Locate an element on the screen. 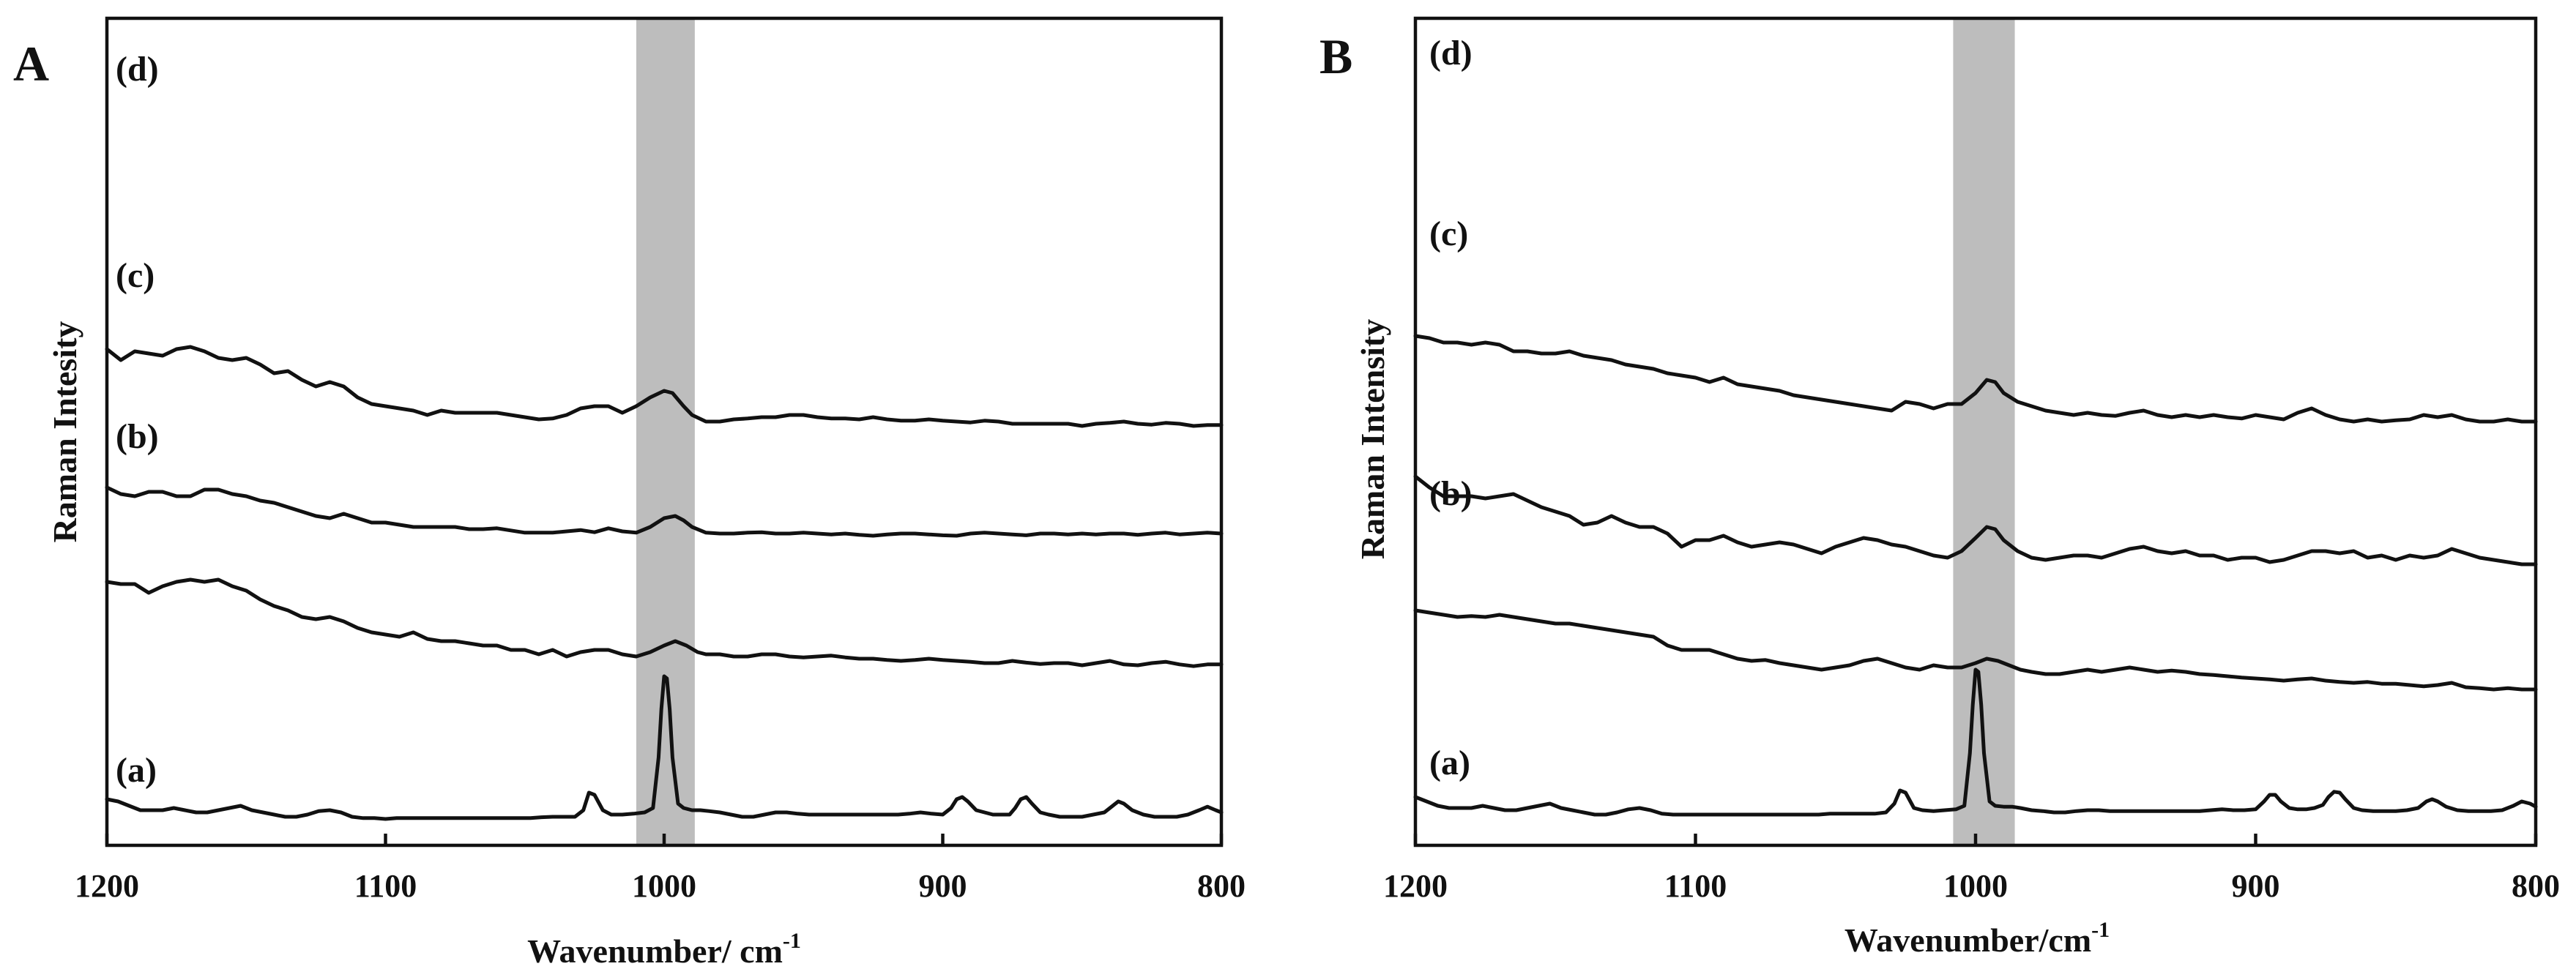 Image resolution: width=2576 pixels, height=980 pixels. panel-letter: B is located at coordinates (1335, 56).